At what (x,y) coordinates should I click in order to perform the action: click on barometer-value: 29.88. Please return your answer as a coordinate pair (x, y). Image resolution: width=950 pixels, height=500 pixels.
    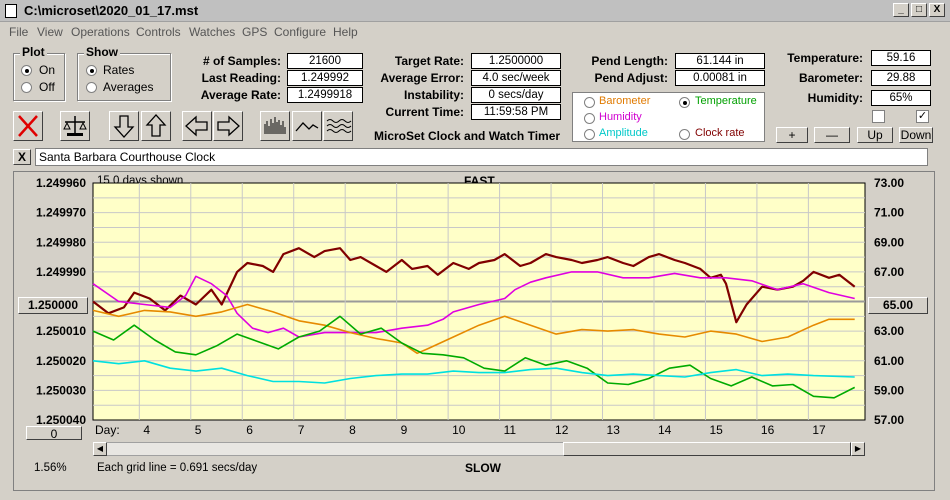
    Looking at the image, I should click on (901, 78).